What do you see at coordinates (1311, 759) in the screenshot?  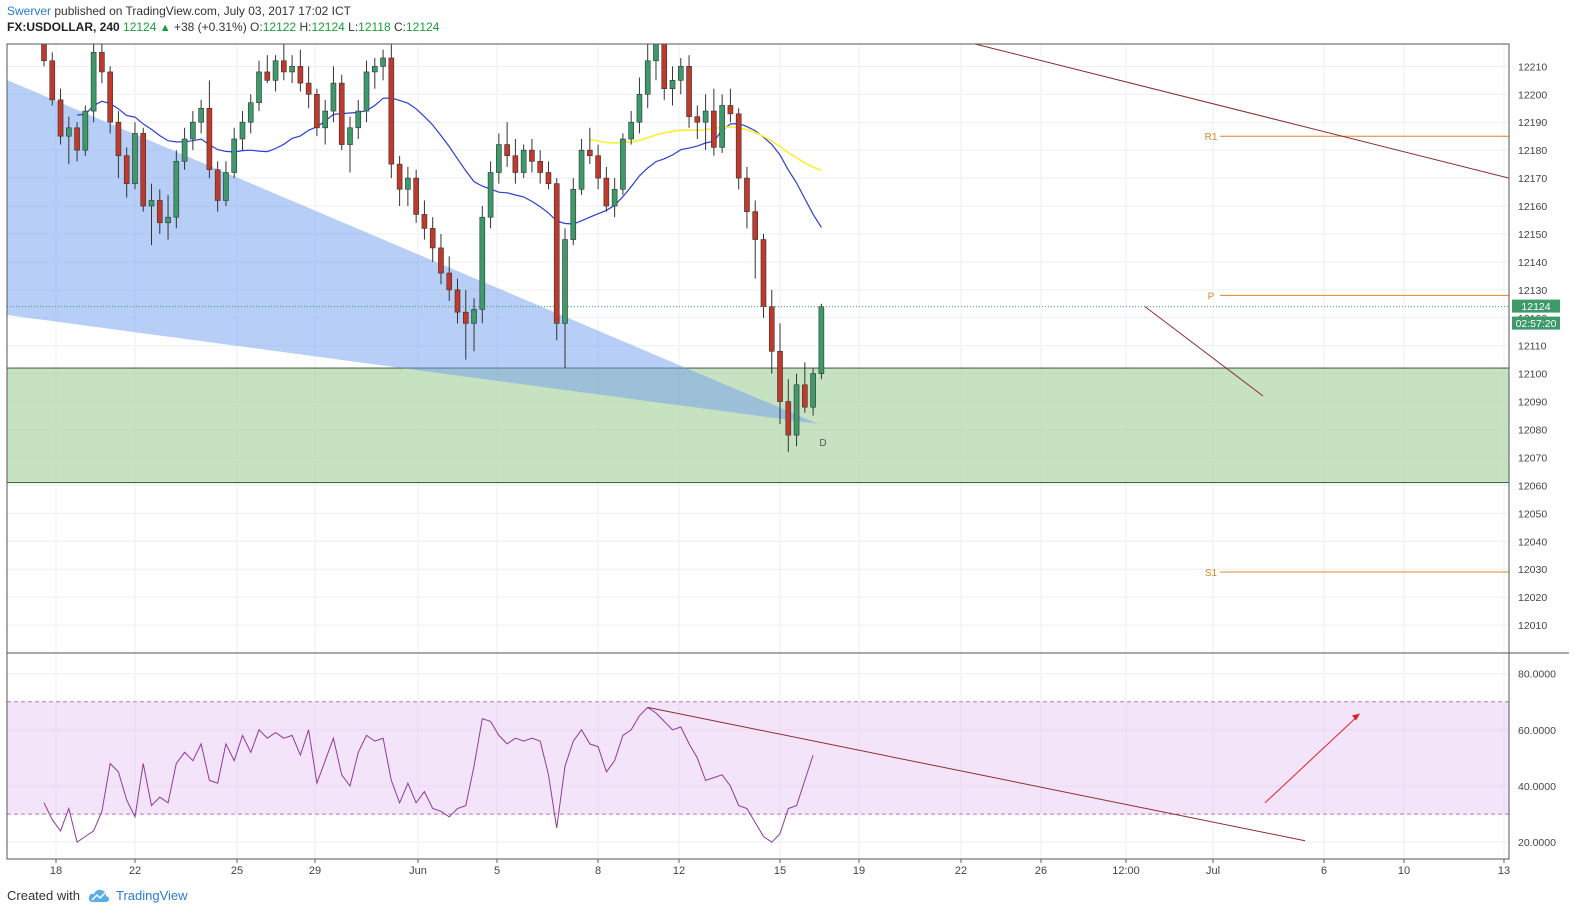 I see `rsi-arrow-line` at bounding box center [1311, 759].